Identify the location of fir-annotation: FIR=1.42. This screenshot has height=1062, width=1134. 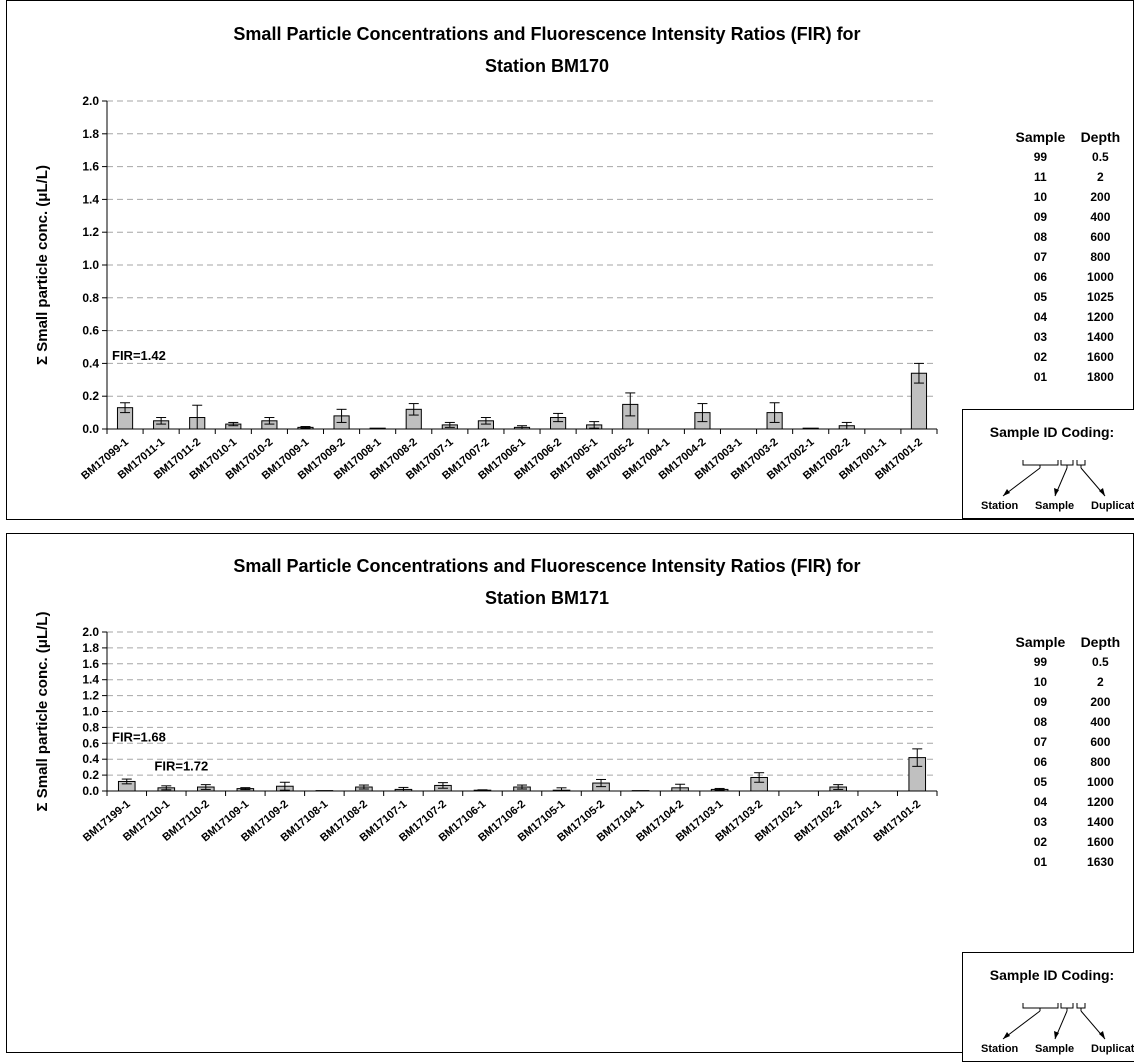
(139, 355).